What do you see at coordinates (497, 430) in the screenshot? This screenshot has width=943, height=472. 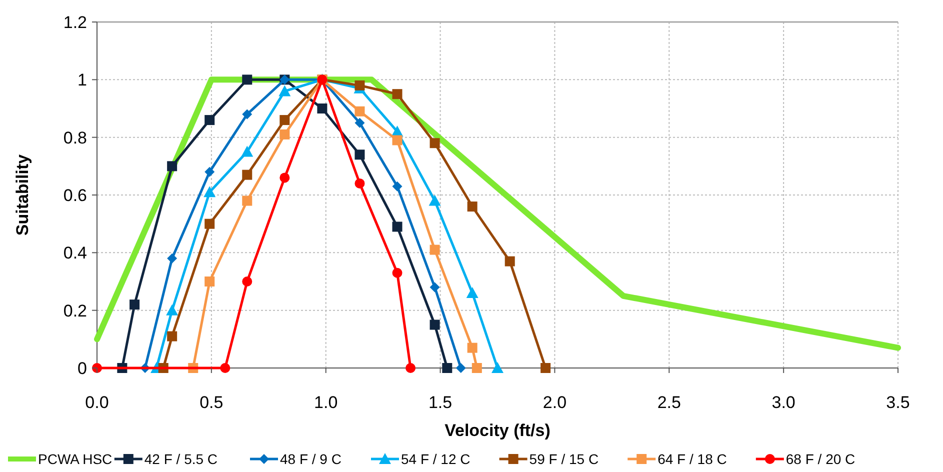 I see `x-axis-title: Velocity (ft/s)` at bounding box center [497, 430].